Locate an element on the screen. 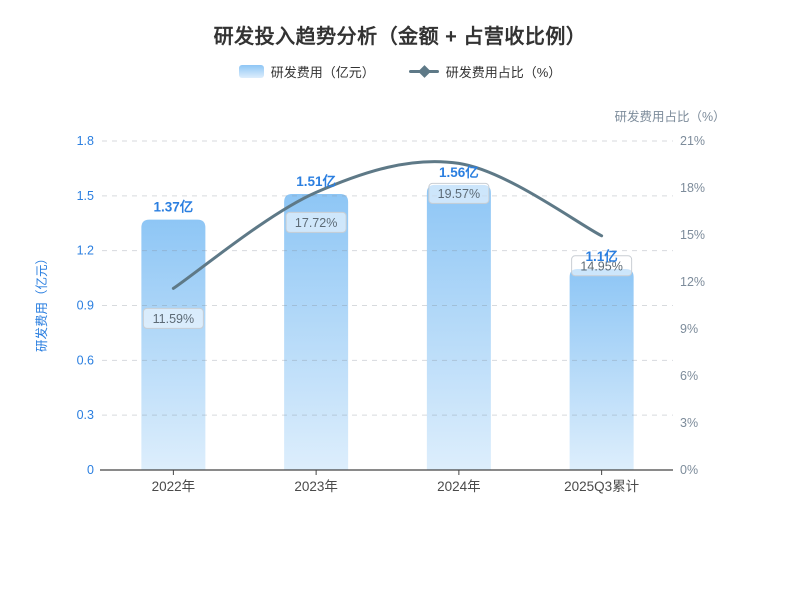 The image size is (800, 600). right-axis-tick-label: 6% is located at coordinates (689, 376).